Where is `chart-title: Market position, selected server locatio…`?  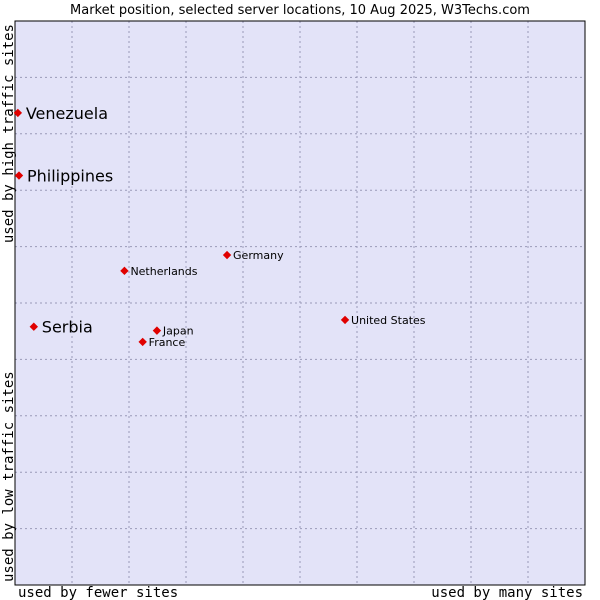 chart-title: Market position, selected server locatio… is located at coordinates (300, 10).